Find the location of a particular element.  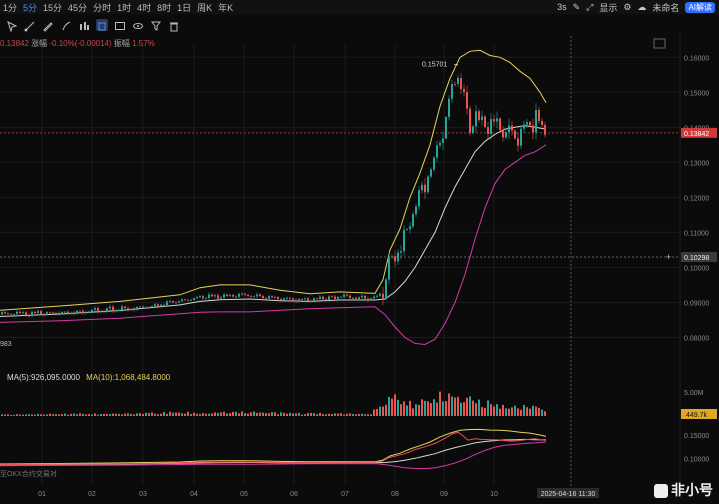

delete-tool-icon is located at coordinates (102, 25).